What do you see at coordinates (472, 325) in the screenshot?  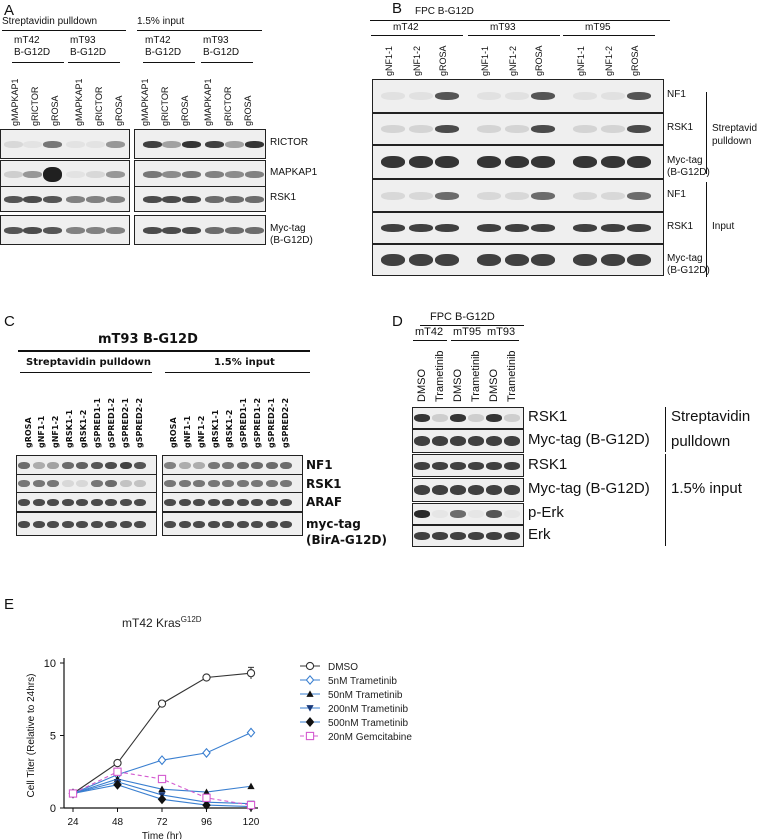 I see `panel-d-title-rule` at bounding box center [472, 325].